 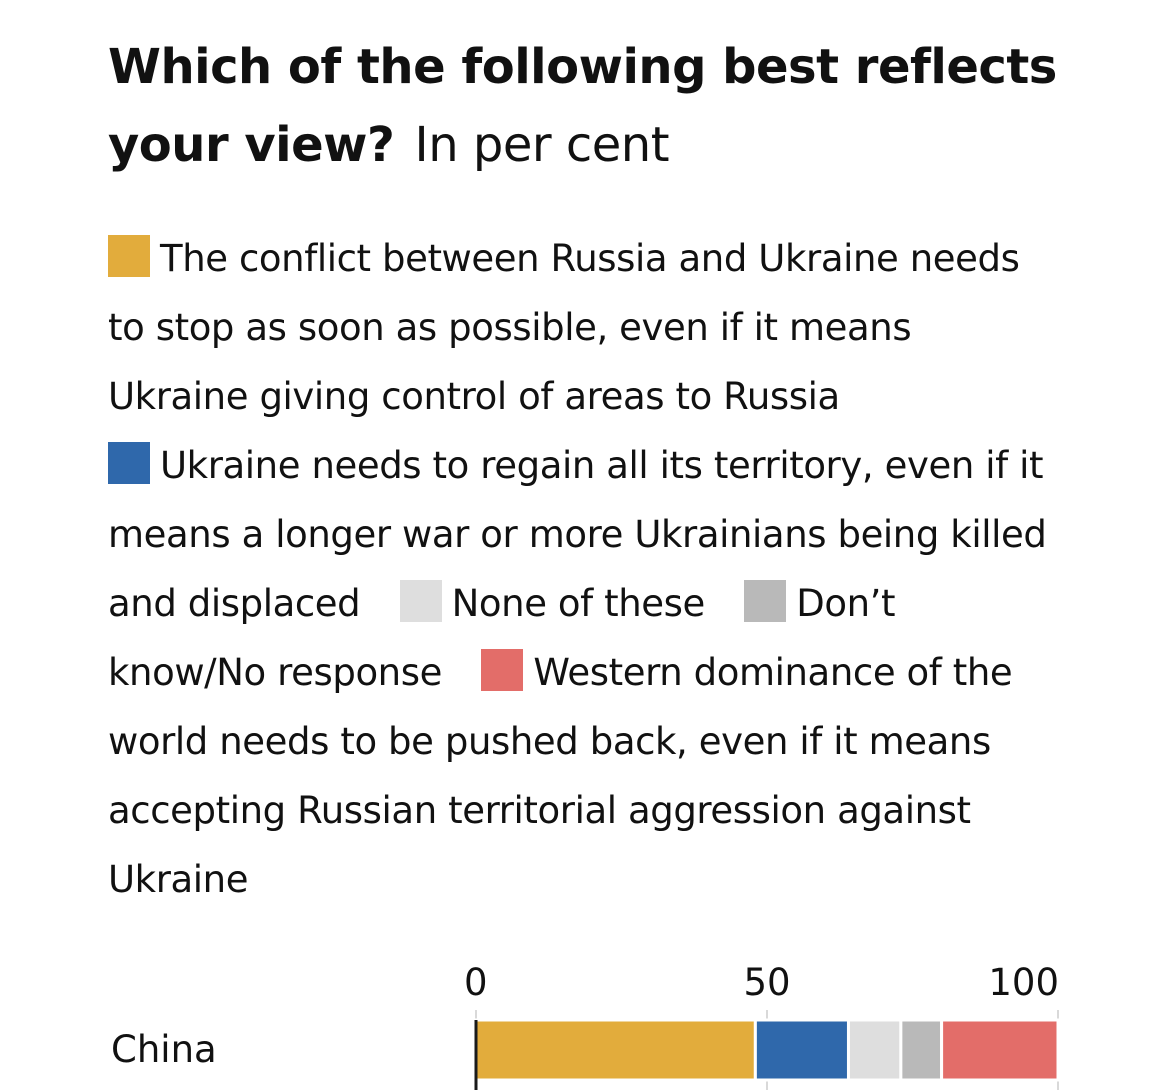 I want to click on legend-swatch-none, so click(x=420, y=601).